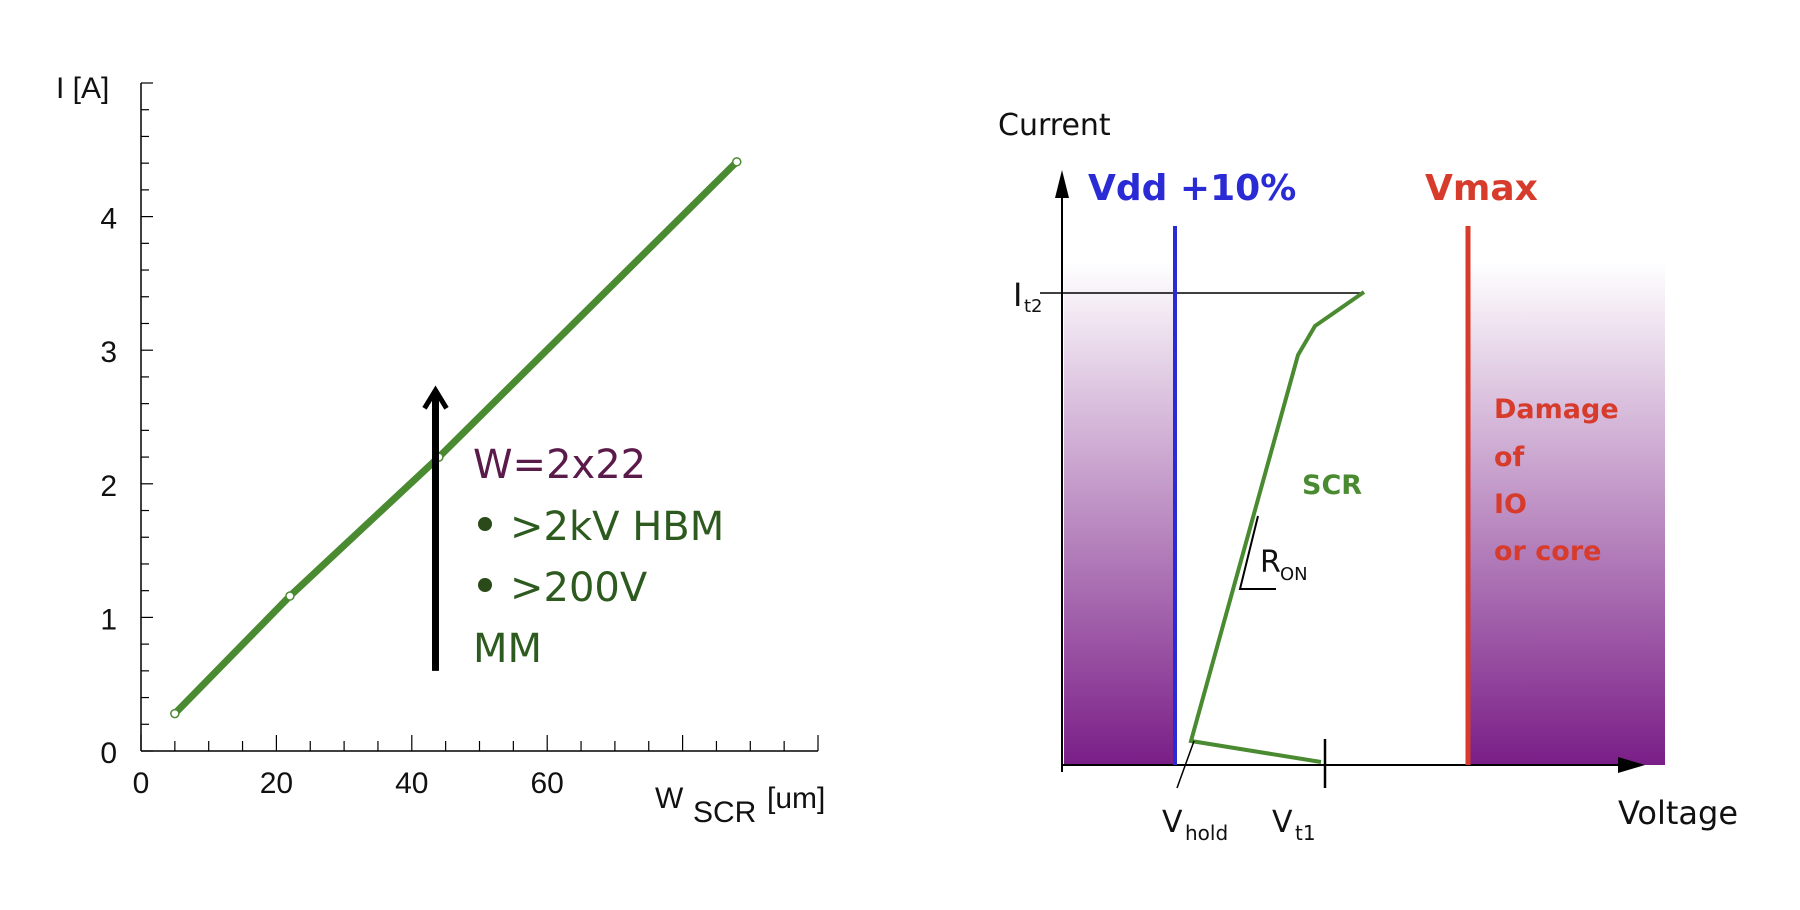 The image size is (1800, 910). Describe the element at coordinates (108, 753) in the screenshot. I see `y-tick-label: 0` at that location.